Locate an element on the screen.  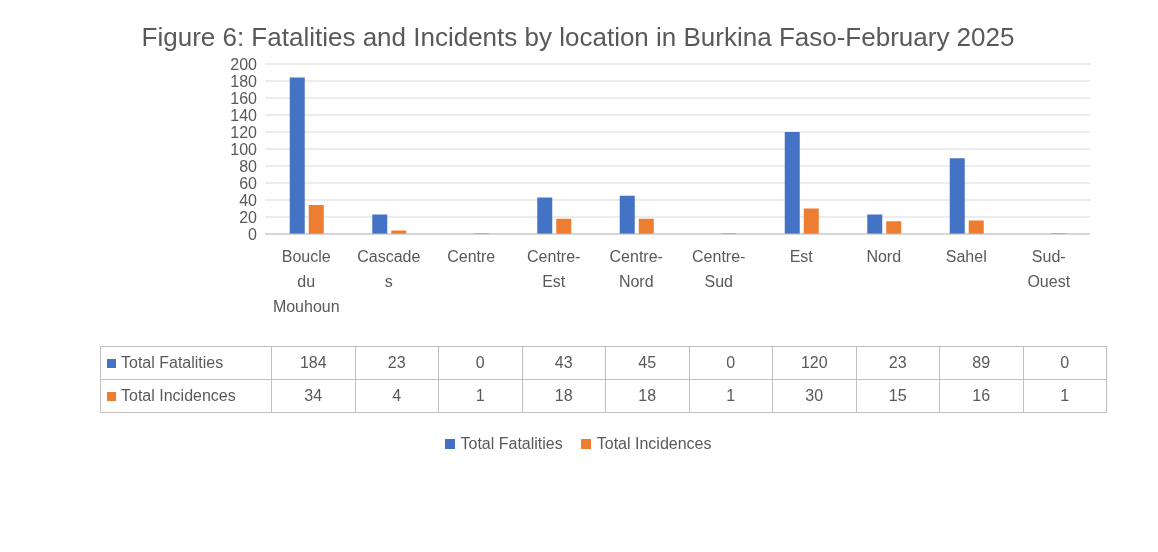
text: Total Incidences is located at coordinates (654, 443).